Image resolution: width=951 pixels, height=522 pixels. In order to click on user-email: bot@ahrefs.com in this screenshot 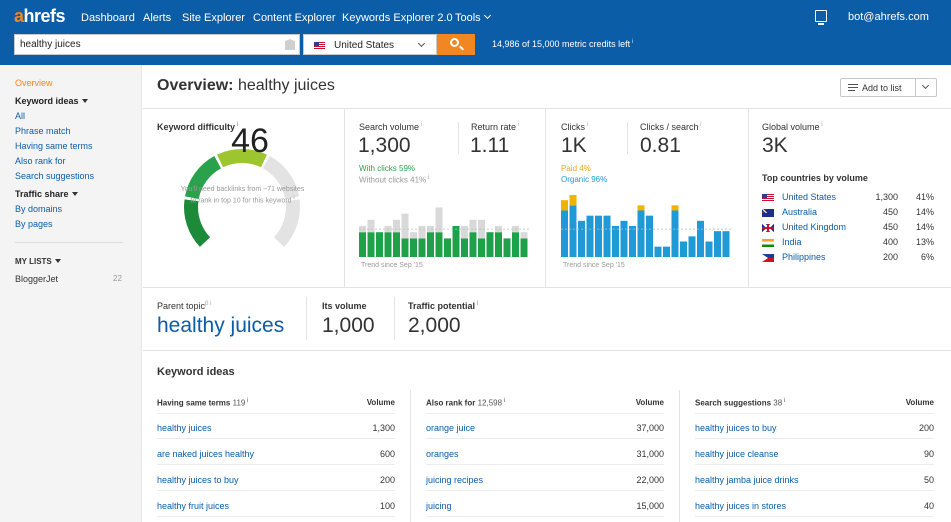, I will do `click(888, 17)`.